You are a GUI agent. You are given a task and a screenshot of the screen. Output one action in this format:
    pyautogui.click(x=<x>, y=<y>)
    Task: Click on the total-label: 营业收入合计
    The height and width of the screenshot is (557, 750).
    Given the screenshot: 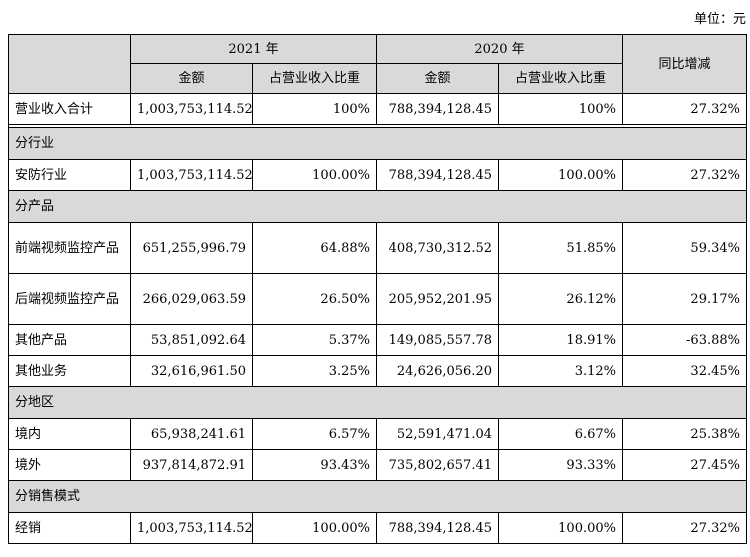 What is the action you would take?
    pyautogui.click(x=69, y=109)
    